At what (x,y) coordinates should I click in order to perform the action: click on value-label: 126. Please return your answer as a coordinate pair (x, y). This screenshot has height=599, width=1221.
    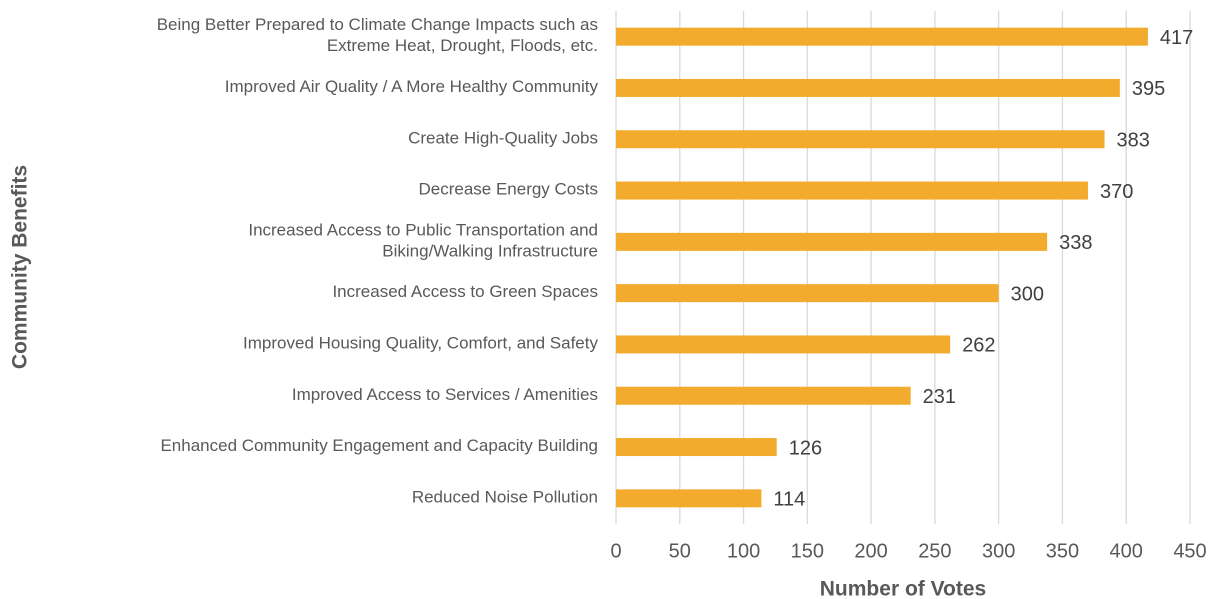
    Looking at the image, I should click on (805, 448).